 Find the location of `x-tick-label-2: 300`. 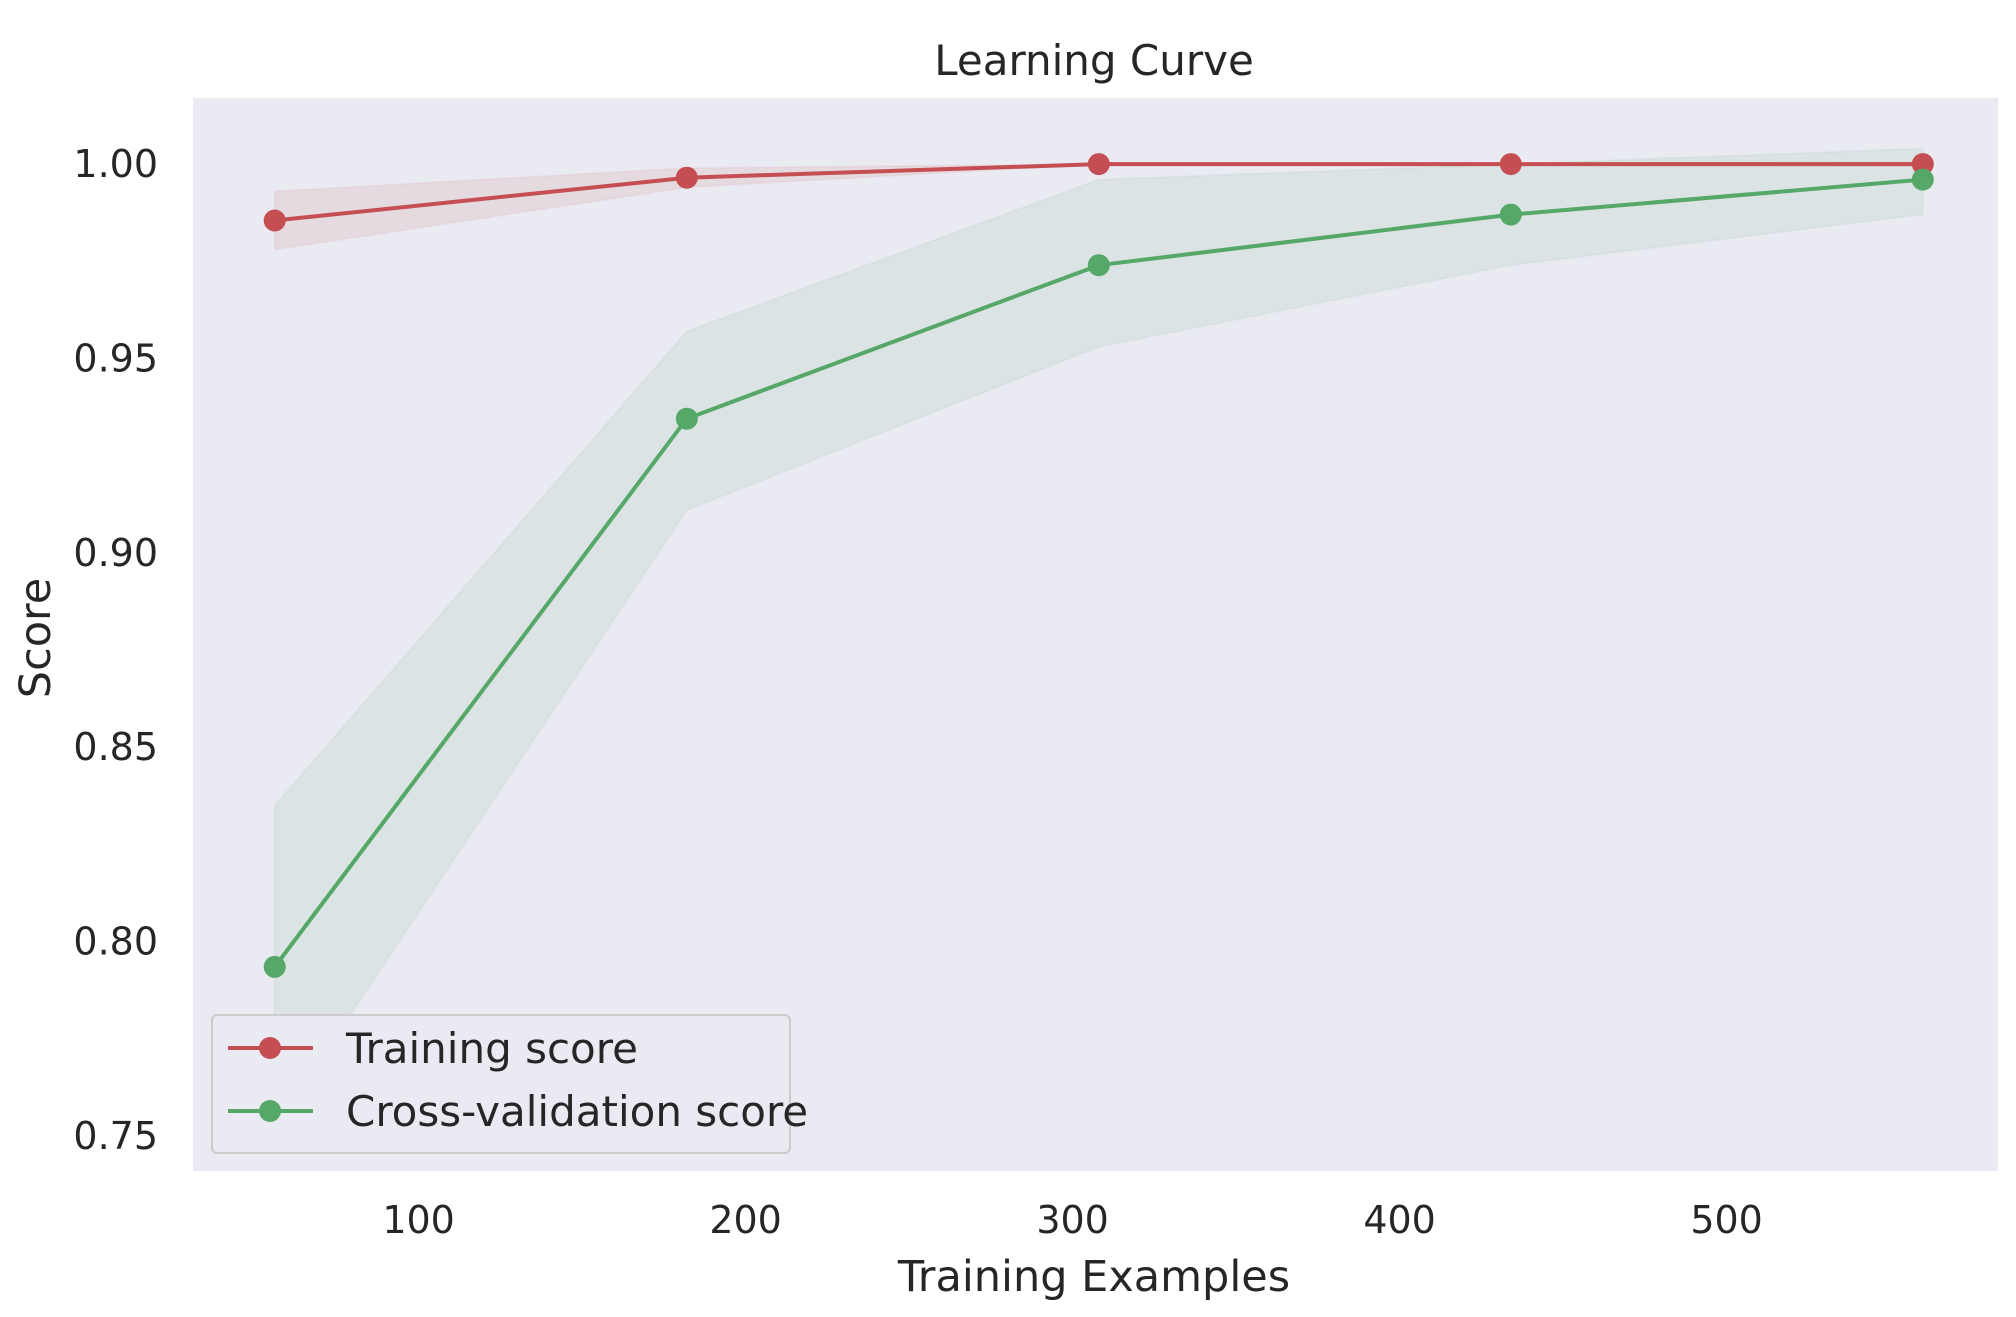

x-tick-label-2: 300 is located at coordinates (1072, 1220).